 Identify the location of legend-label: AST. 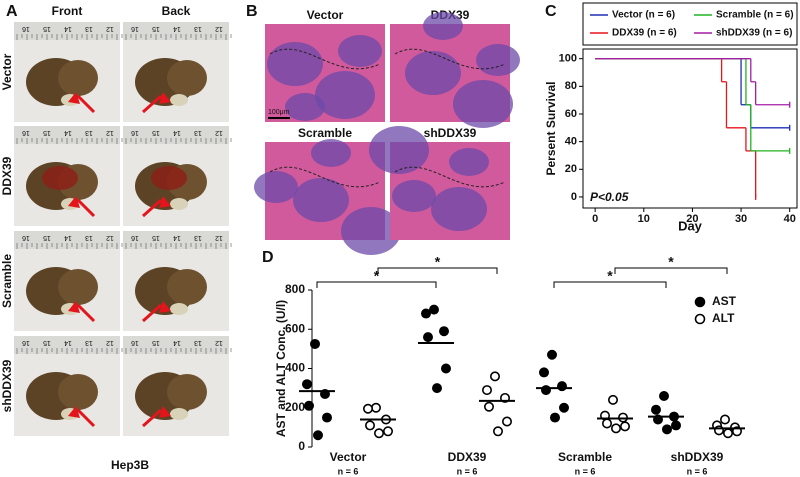
(724, 301).